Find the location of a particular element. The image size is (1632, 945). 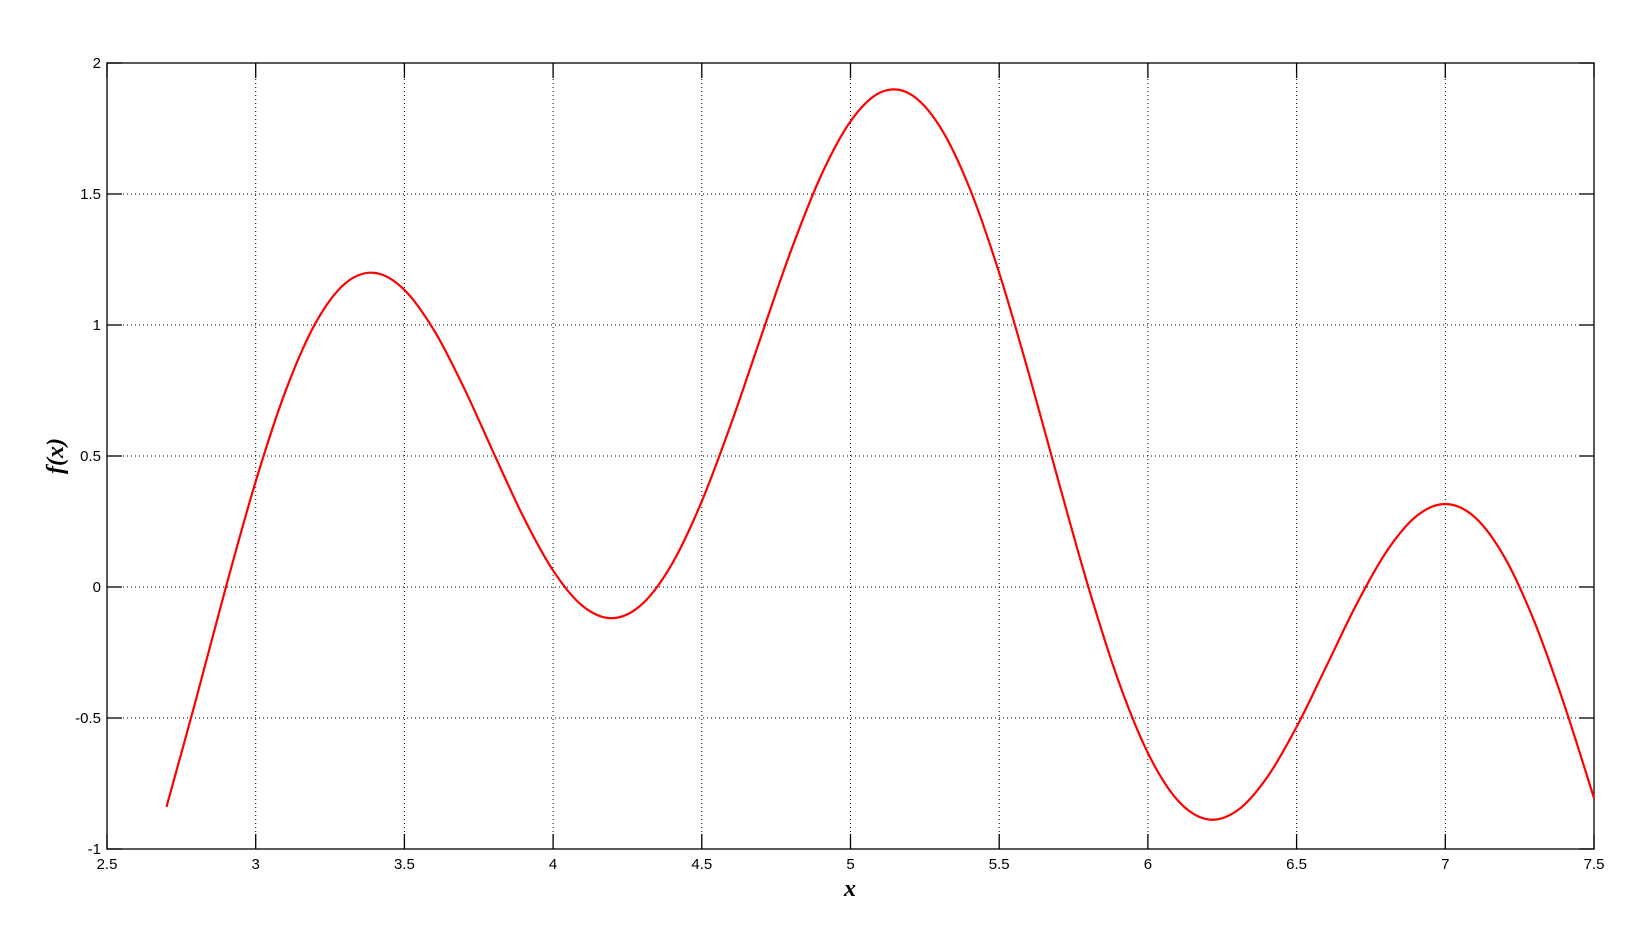

x-axis-label: x is located at coordinates (849, 889).